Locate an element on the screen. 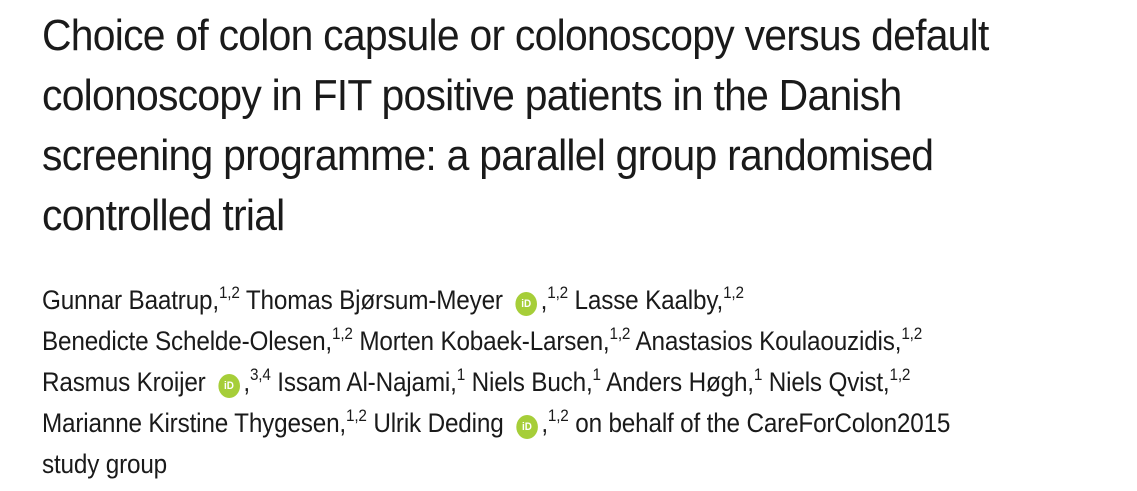 The width and height of the screenshot is (1137, 491). author-name: Thomas Bjørsum-Meyer is located at coordinates (374, 300).